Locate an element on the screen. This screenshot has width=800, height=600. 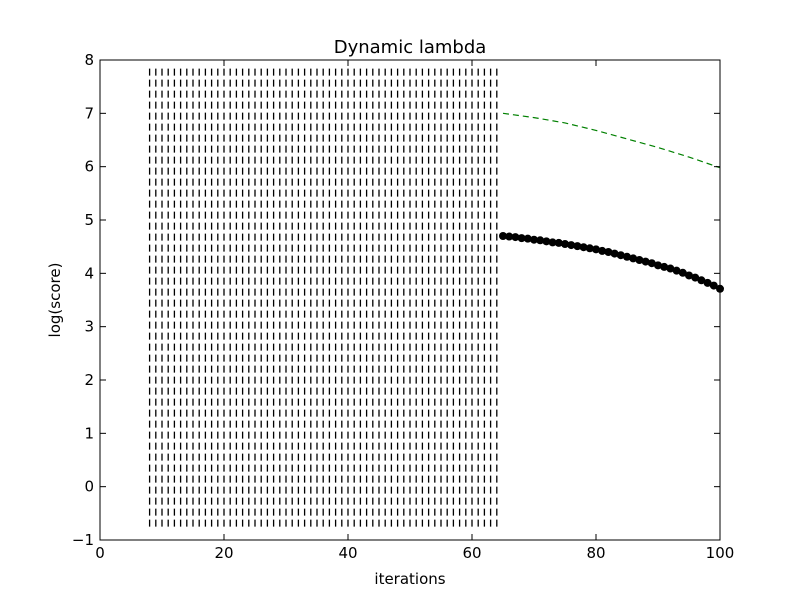
y-tick-label: 4 is located at coordinates (89, 273).